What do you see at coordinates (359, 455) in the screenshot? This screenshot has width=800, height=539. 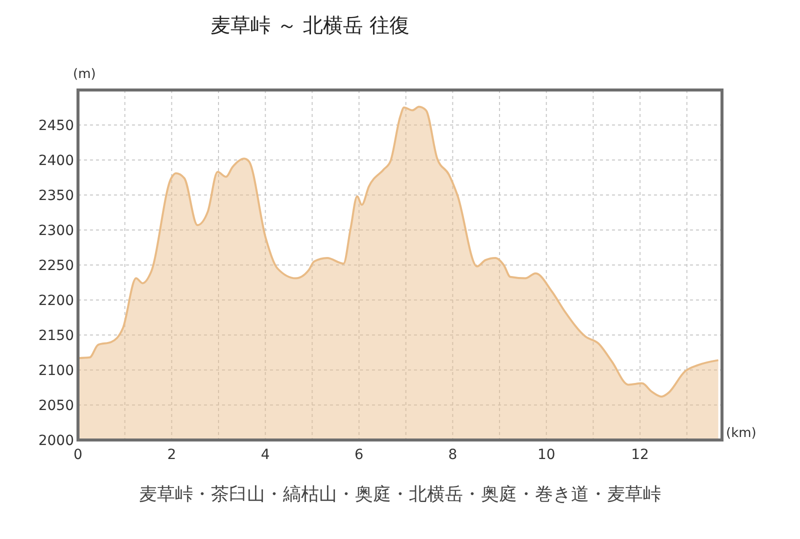 I see `x-tick-label: 6` at bounding box center [359, 455].